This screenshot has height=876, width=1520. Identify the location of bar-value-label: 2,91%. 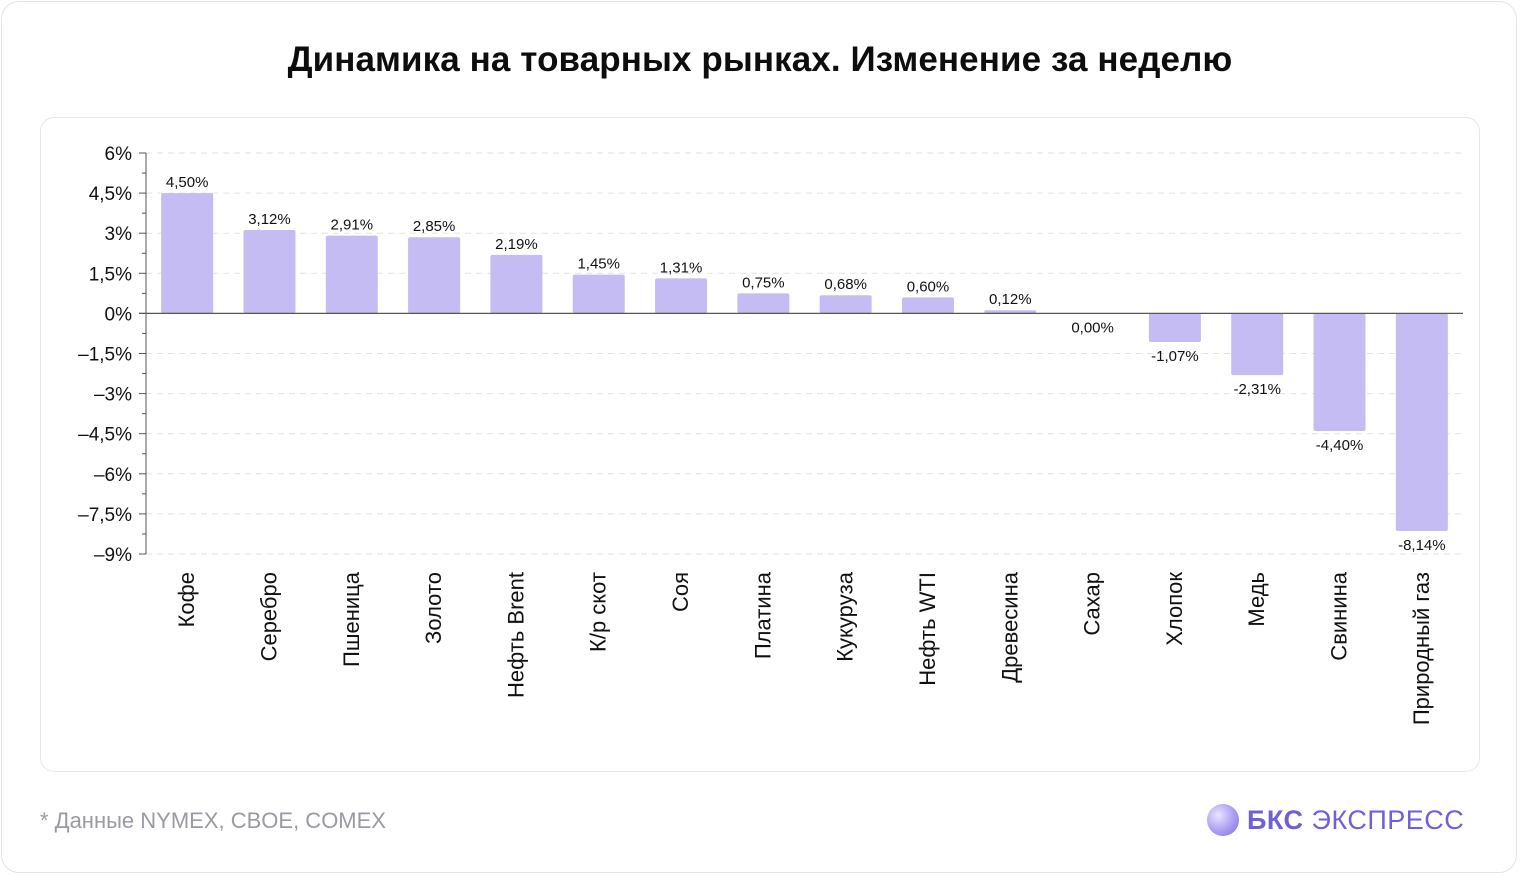
(352, 225).